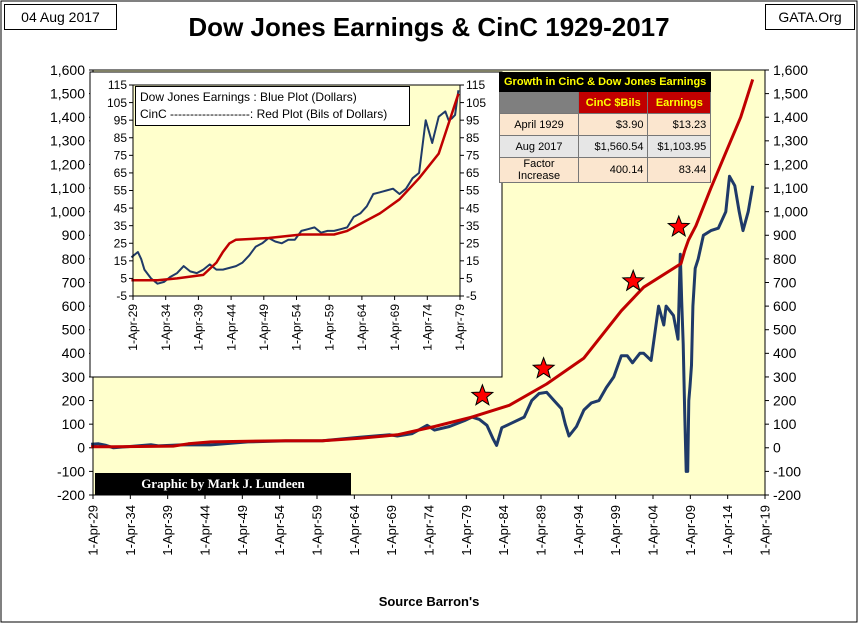 The image size is (858, 623). What do you see at coordinates (605, 82) in the screenshot?
I see `growth-table-title: Growth in CinC & Dow Jones Earnings` at bounding box center [605, 82].